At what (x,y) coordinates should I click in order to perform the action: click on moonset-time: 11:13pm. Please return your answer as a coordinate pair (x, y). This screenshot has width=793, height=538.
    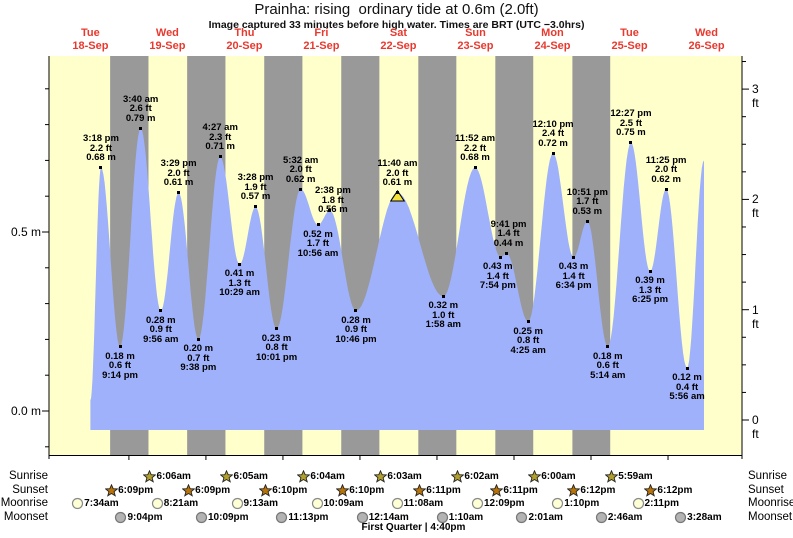
    Looking at the image, I should click on (308, 517).